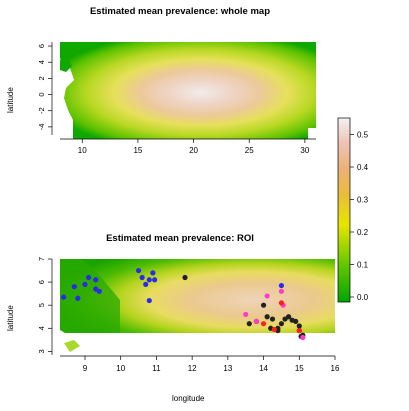 This screenshot has width=409, height=411. I want to click on survey-points, so click(183, 304).